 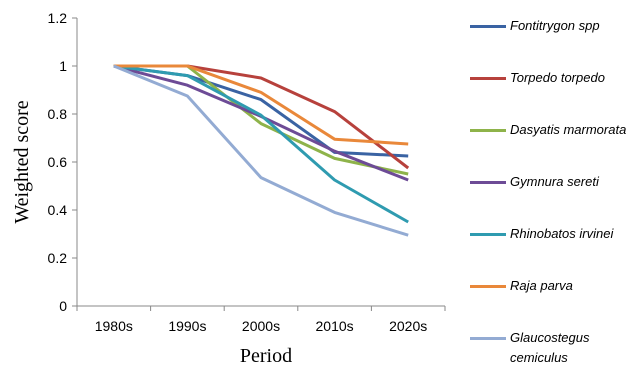 What do you see at coordinates (58, 210) in the screenshot?
I see `y-tick-label: 0.4` at bounding box center [58, 210].